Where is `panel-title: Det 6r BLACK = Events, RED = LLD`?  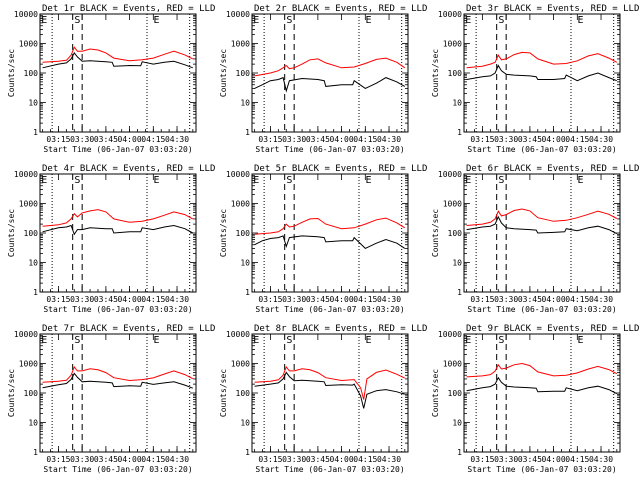 panel-title: Det 6r BLACK = Events, RED = LLD is located at coordinates (552, 169).